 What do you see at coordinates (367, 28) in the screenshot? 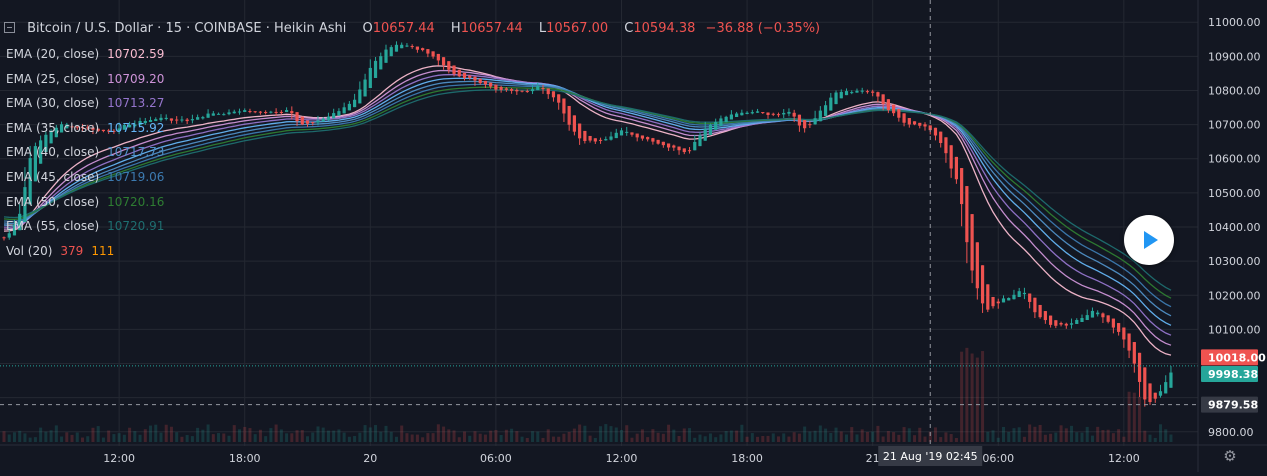
I see `open-label: O` at bounding box center [367, 28].